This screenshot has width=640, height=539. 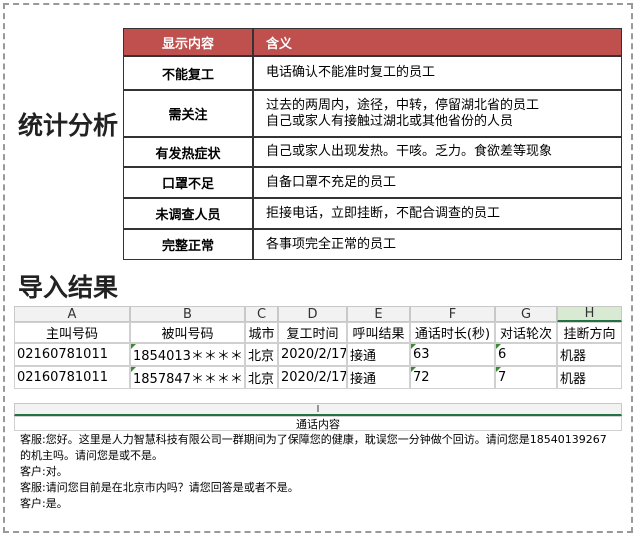 What do you see at coordinates (261, 332) in the screenshot?
I see `header-cell: 城市` at bounding box center [261, 332].